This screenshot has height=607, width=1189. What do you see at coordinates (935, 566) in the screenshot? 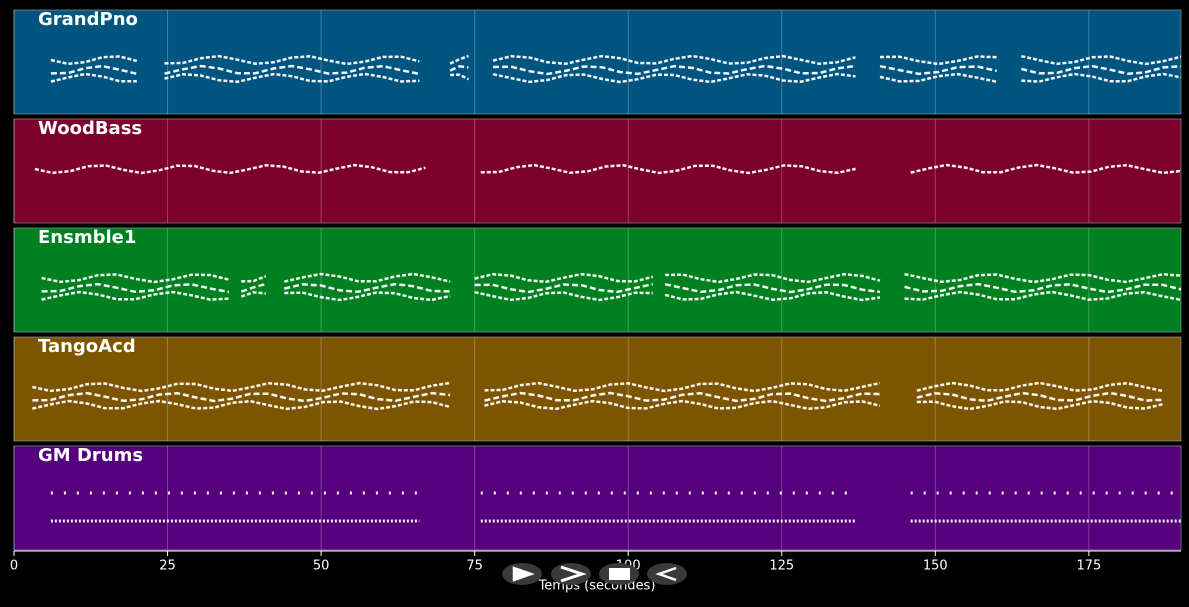
I see `x-tick-label: 150` at bounding box center [935, 566].